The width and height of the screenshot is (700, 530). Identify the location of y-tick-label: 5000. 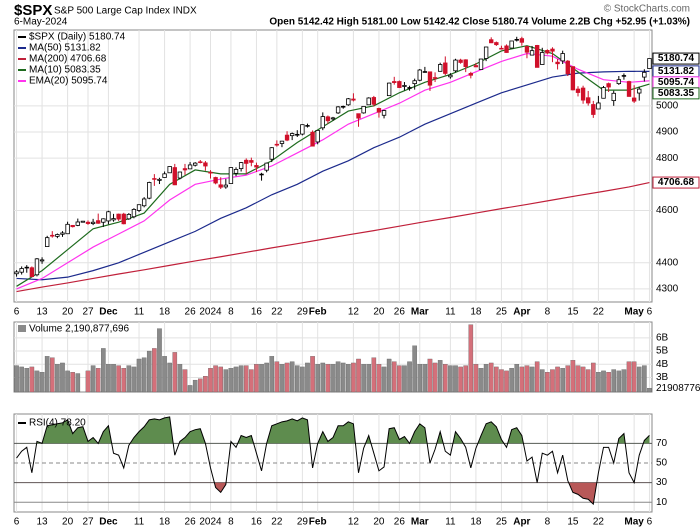
(667, 105).